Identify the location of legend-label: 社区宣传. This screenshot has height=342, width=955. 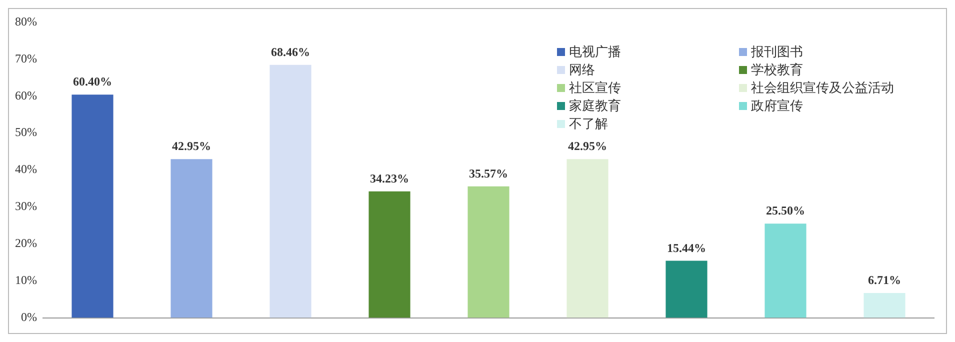
(595, 88).